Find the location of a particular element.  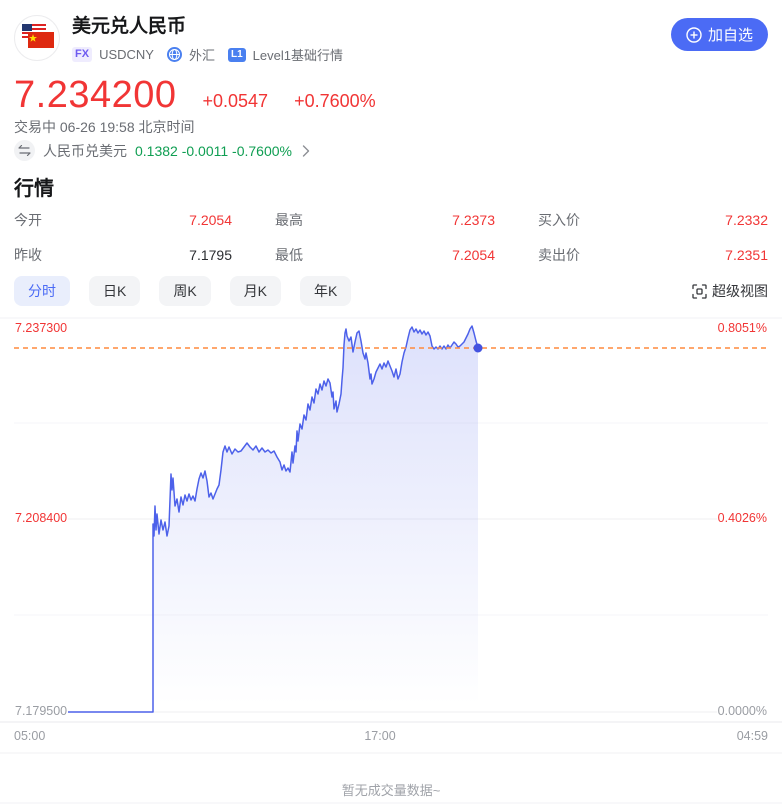

market-type-label: 外汇 is located at coordinates (201, 55).